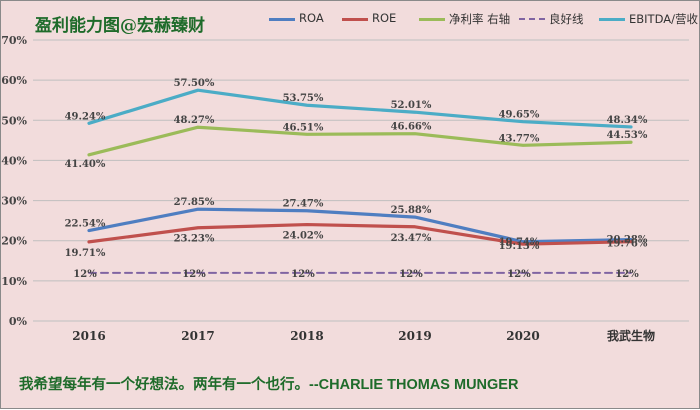 The width and height of the screenshot is (700, 410). I want to click on data-label: 46.66%, so click(411, 127).